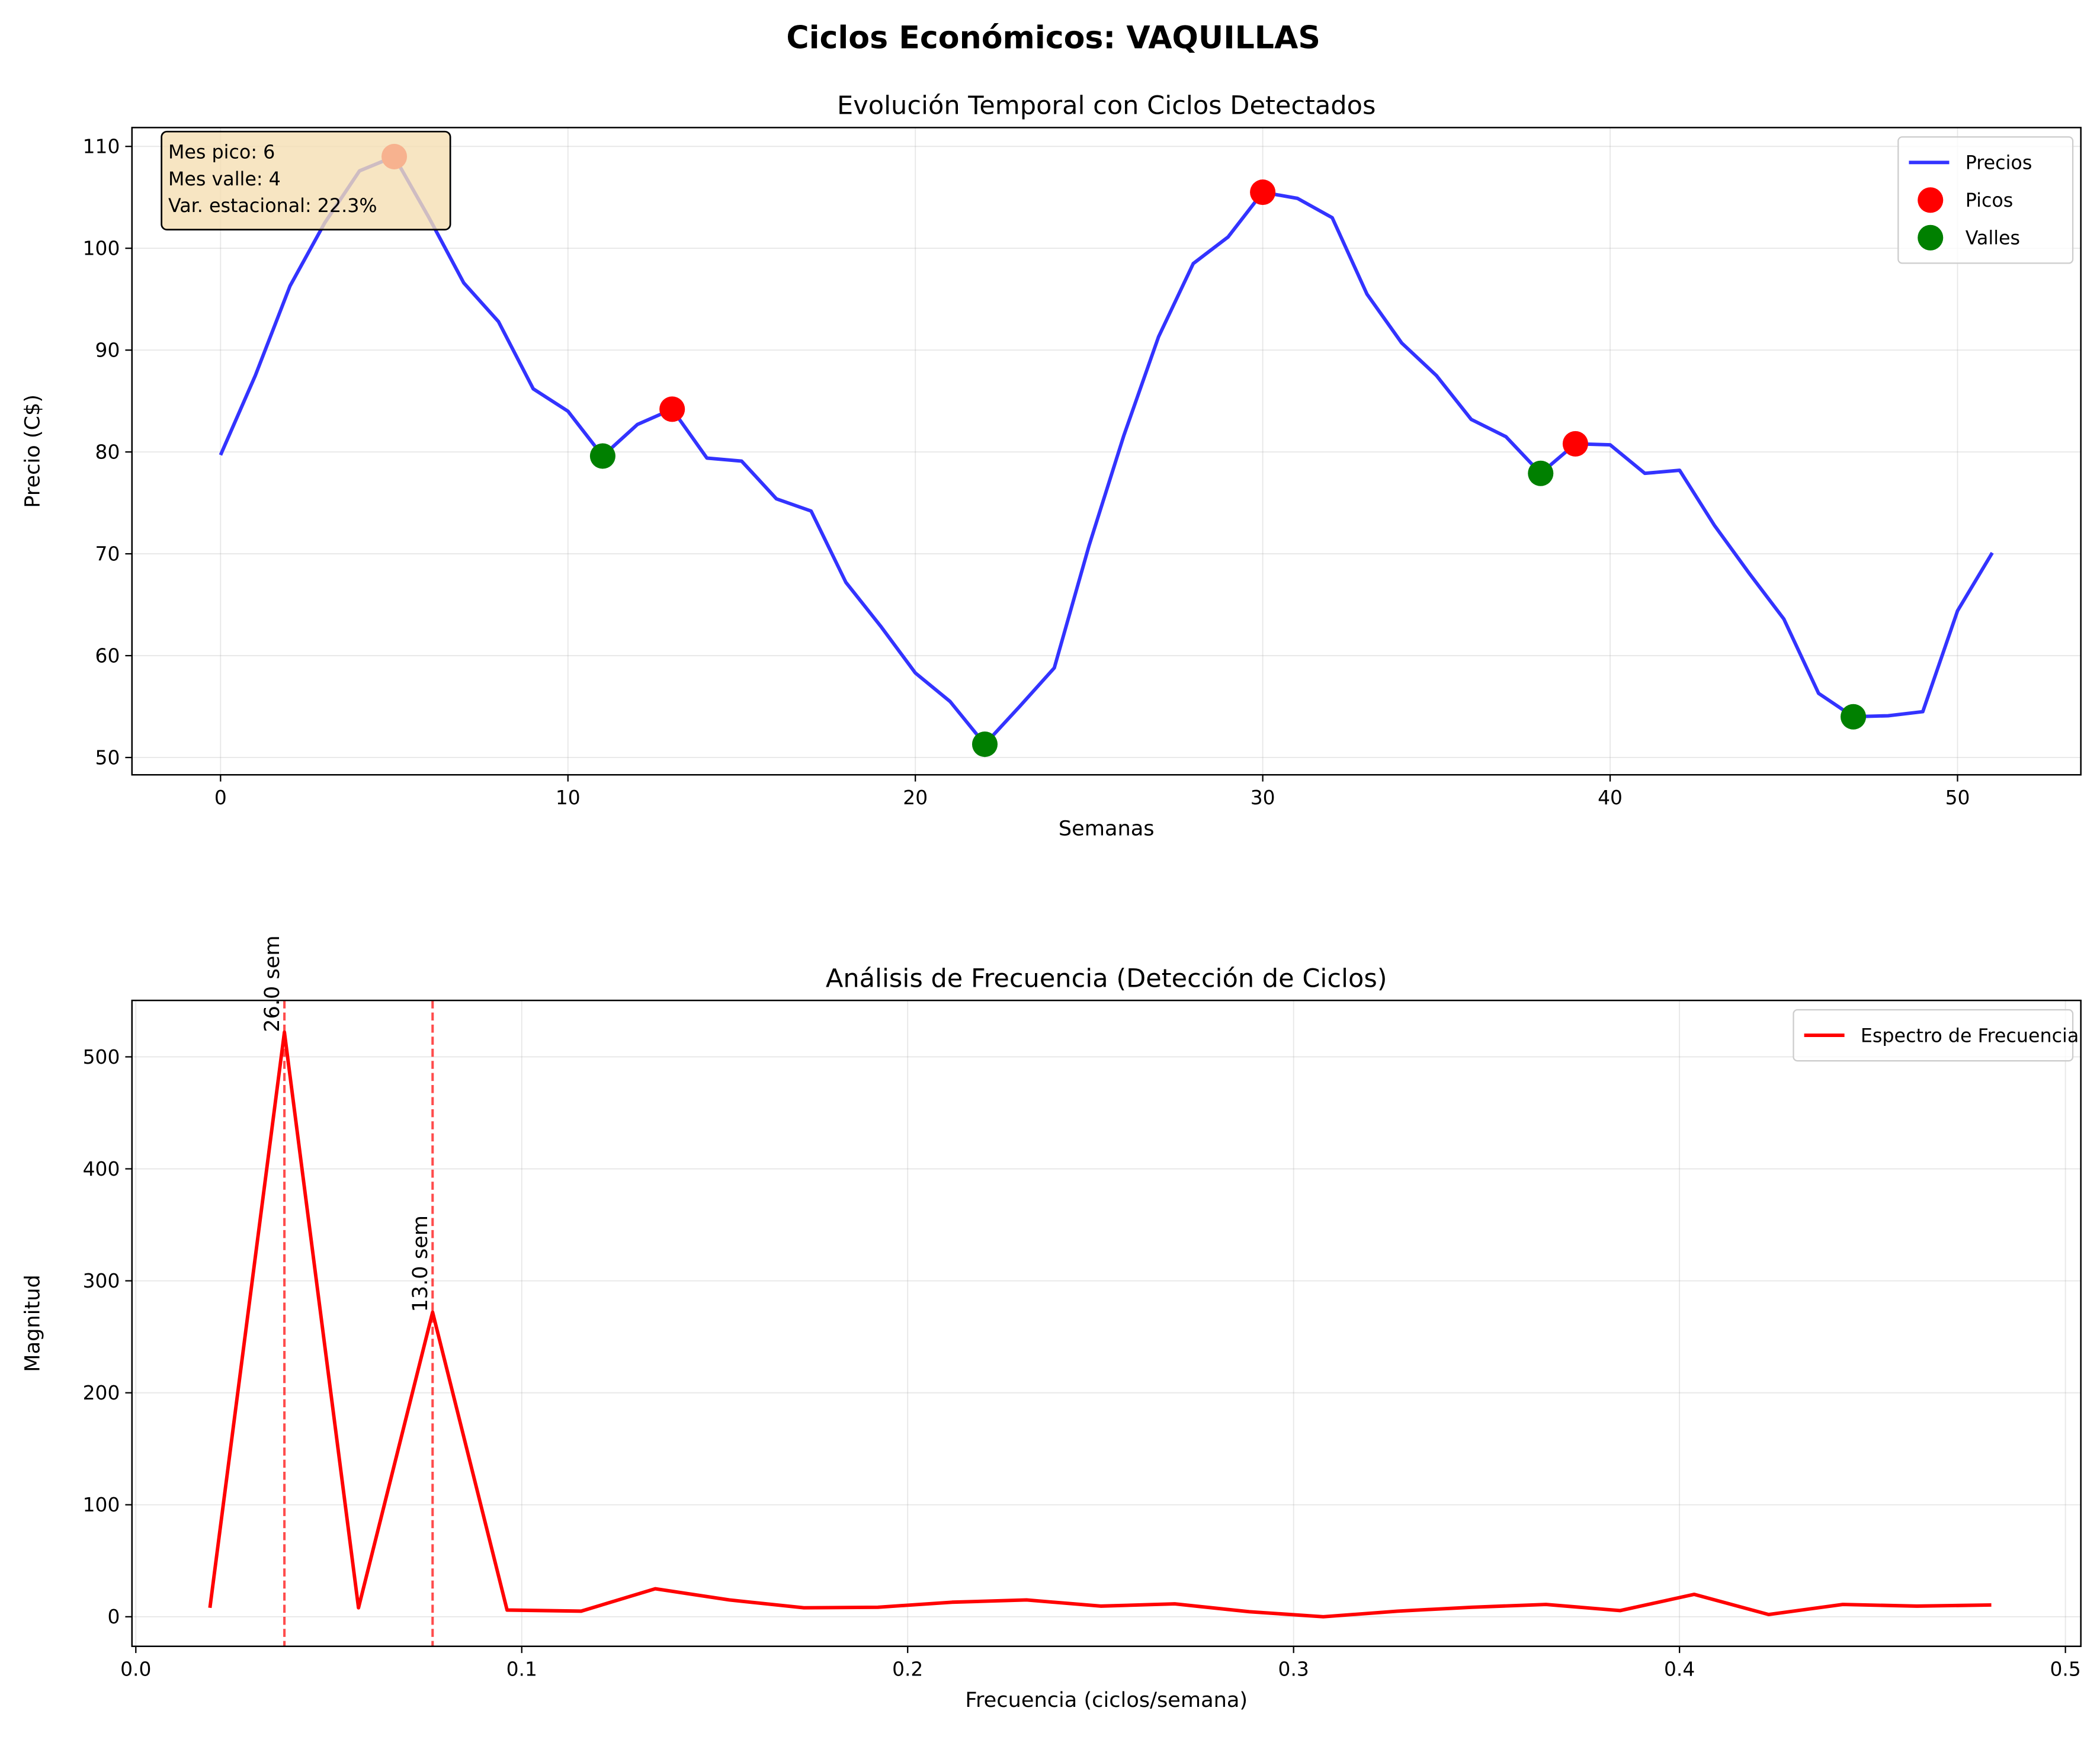 This screenshot has height=1743, width=2100. What do you see at coordinates (1107, 828) in the screenshot?
I see `x-axis-label: Semanas` at bounding box center [1107, 828].